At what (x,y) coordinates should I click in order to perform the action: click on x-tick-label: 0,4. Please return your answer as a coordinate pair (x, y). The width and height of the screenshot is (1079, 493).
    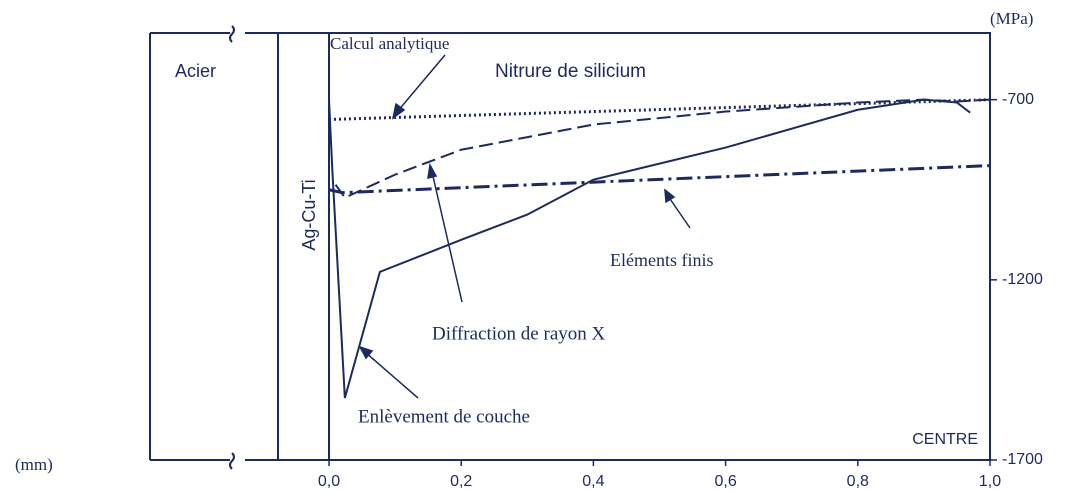
    Looking at the image, I should click on (593, 481).